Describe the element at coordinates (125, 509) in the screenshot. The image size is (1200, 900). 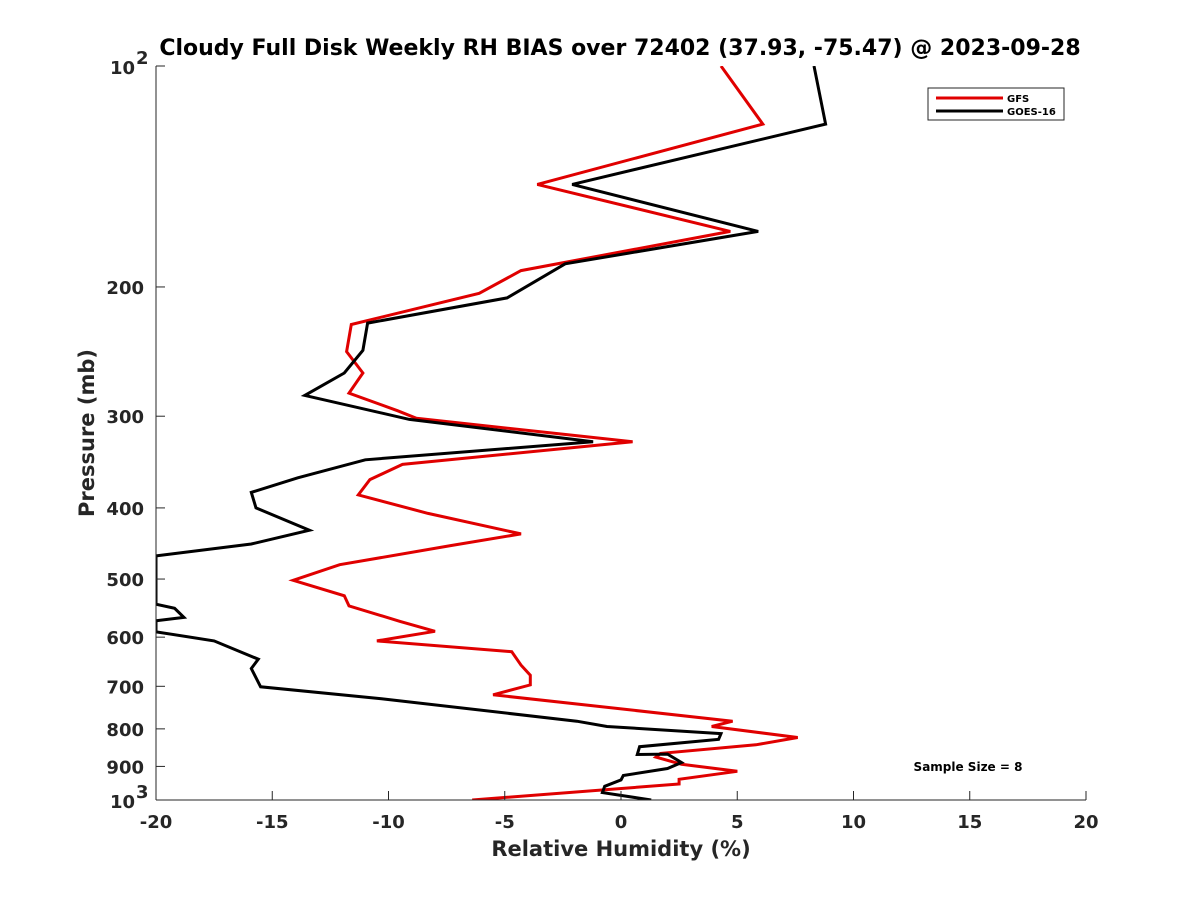
I see `y-tick-label: 400` at that location.